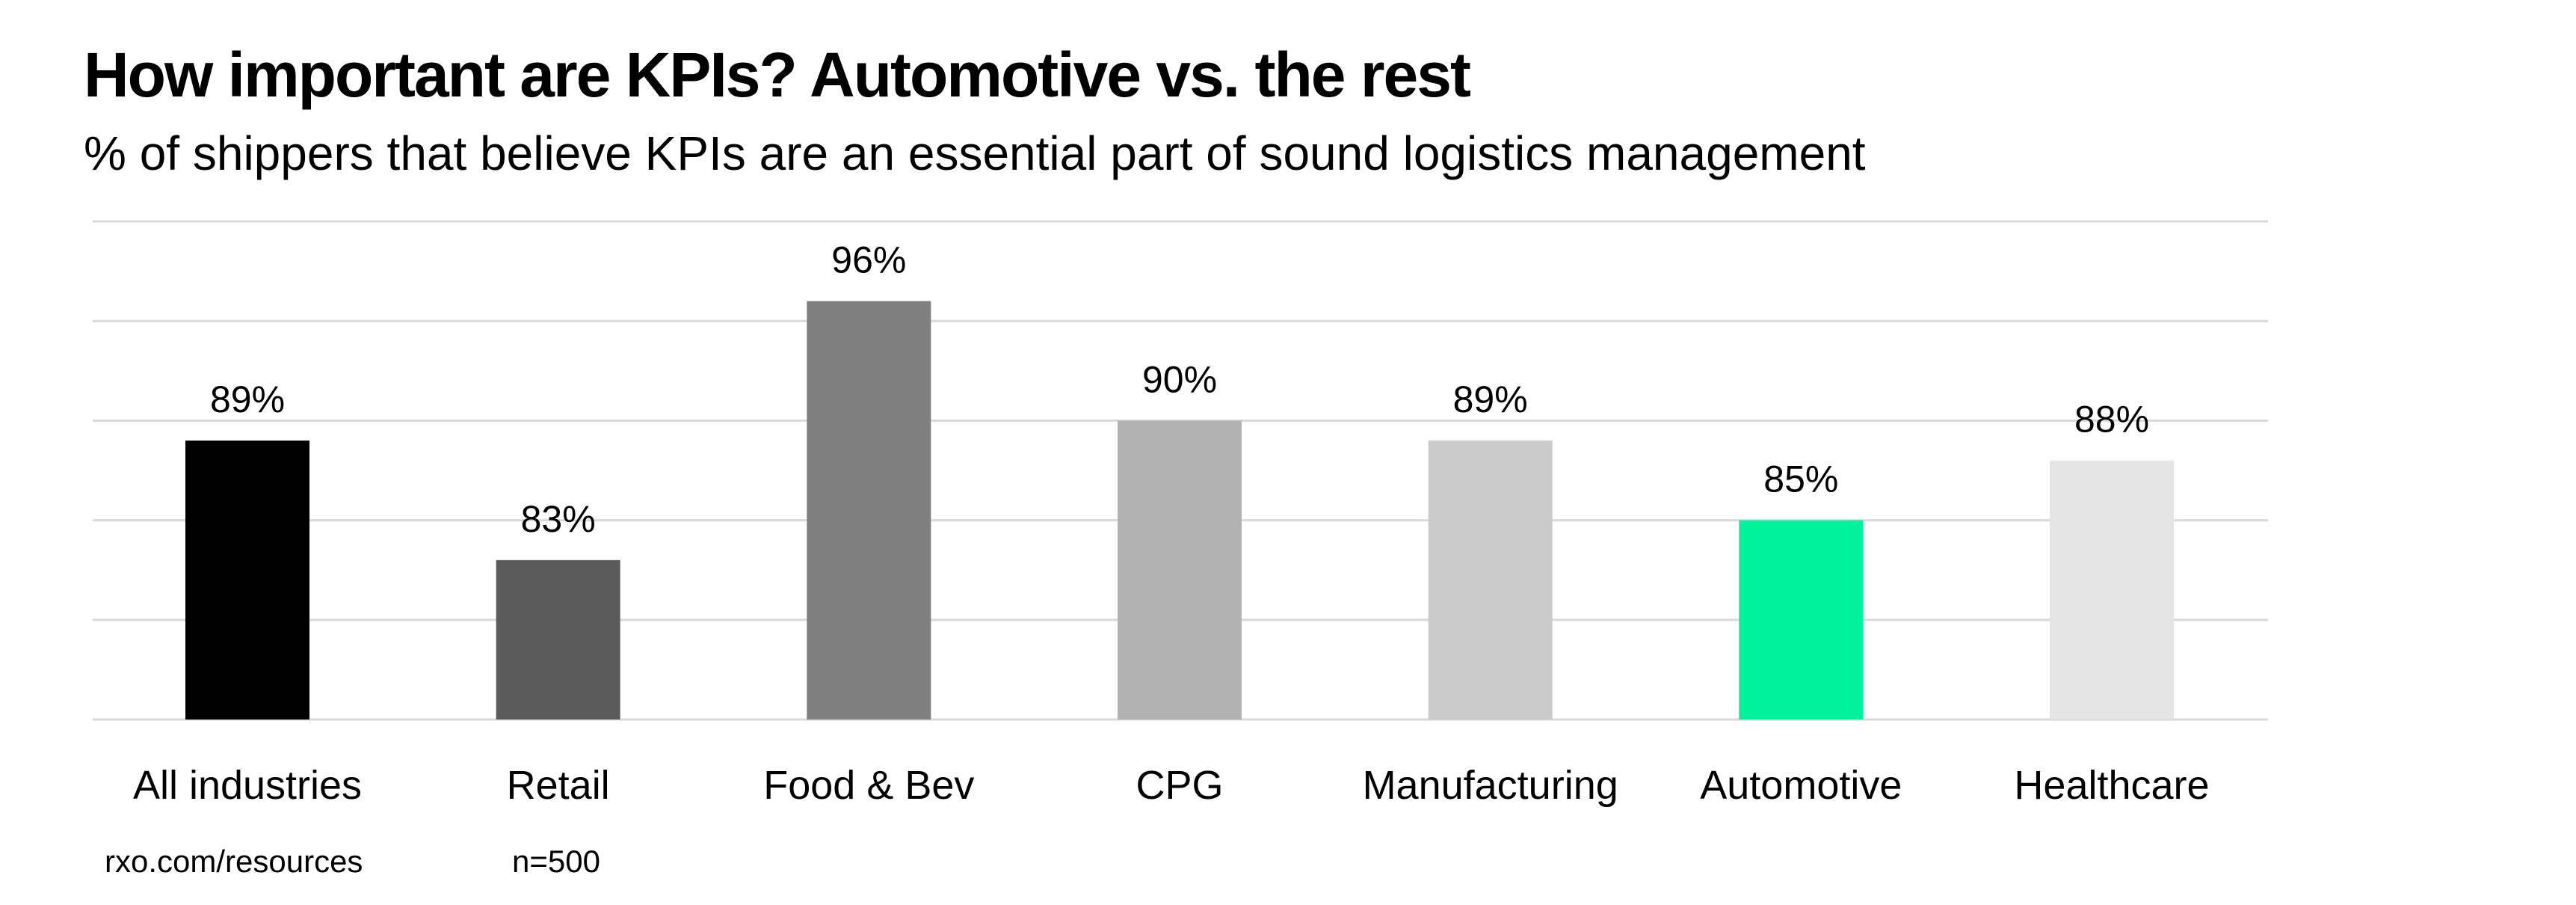 Image resolution: width=2576 pixels, height=905 pixels. What do you see at coordinates (2111, 785) in the screenshot?
I see `category-label: Healthcare` at bounding box center [2111, 785].